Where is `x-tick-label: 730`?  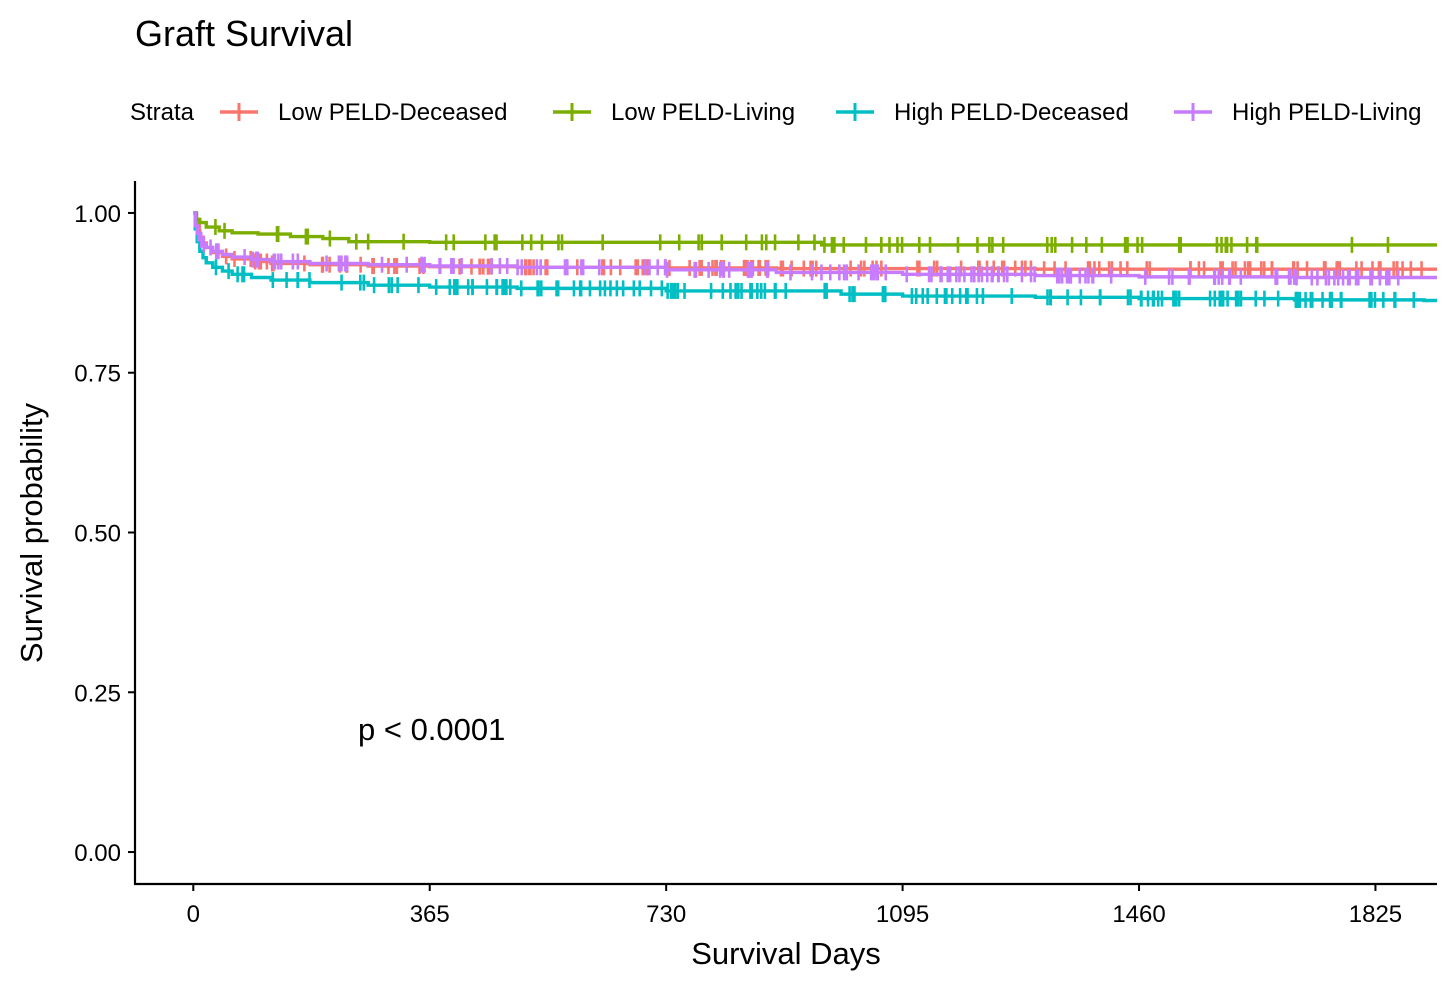 x-tick-label: 730 is located at coordinates (666, 914).